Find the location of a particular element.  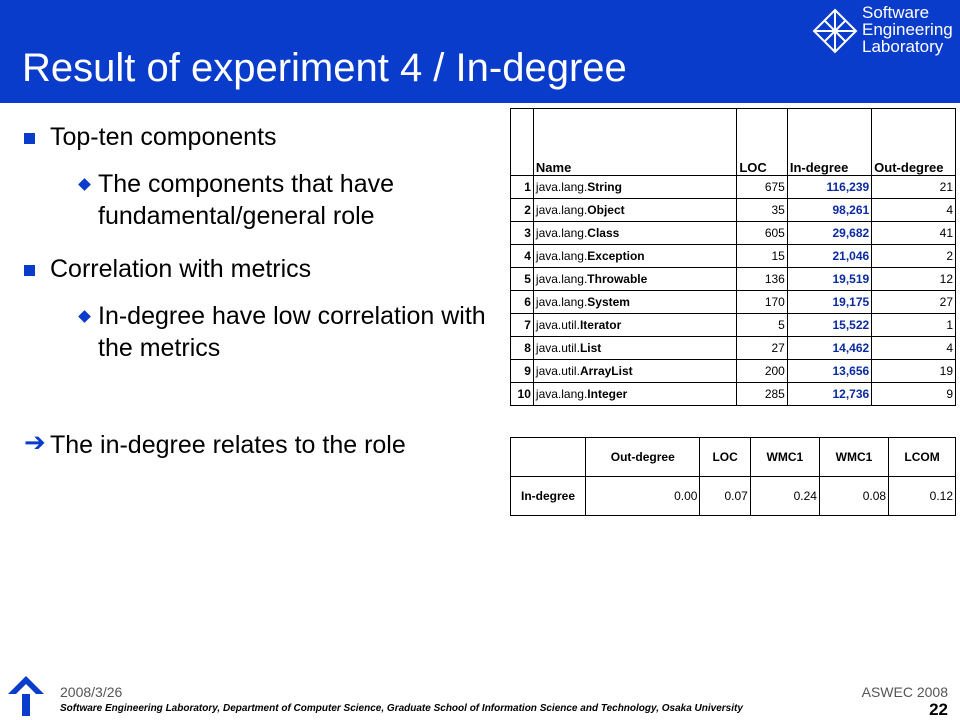

loc-cell: 605 is located at coordinates (762, 233).